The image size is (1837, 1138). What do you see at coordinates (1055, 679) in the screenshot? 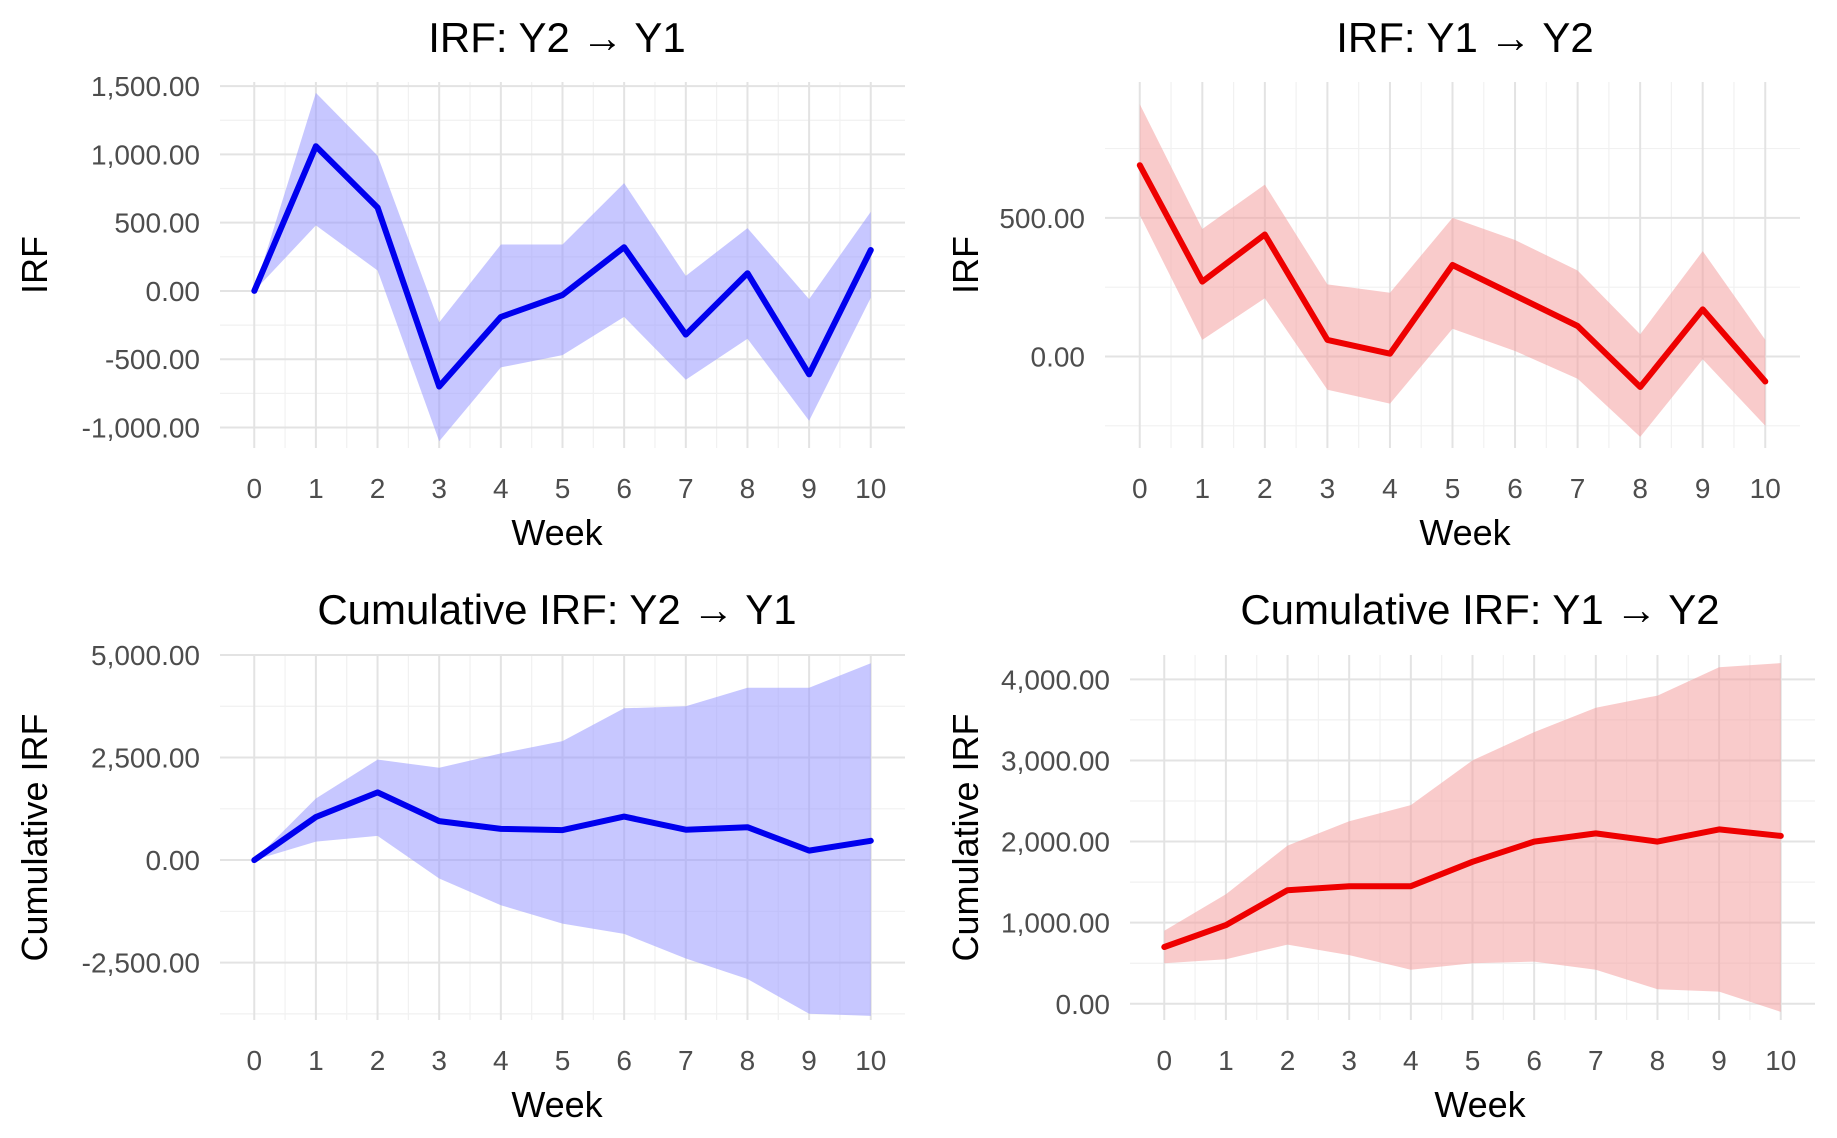
I see `y-tick-label: 4,000.00` at bounding box center [1055, 679].